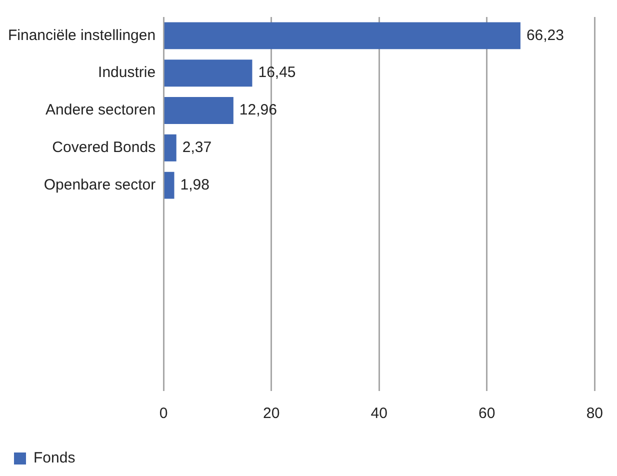  What do you see at coordinates (197, 147) in the screenshot?
I see `text: 2,37` at bounding box center [197, 147].